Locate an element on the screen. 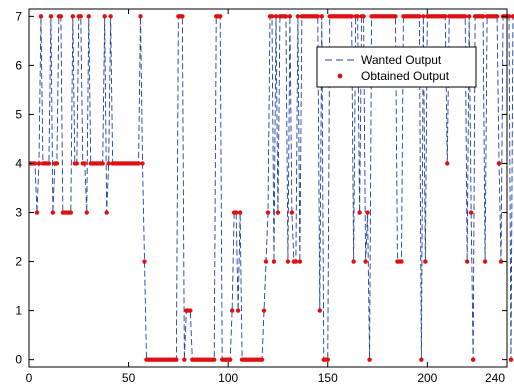  y-tick-label: 7 is located at coordinates (18, 16).